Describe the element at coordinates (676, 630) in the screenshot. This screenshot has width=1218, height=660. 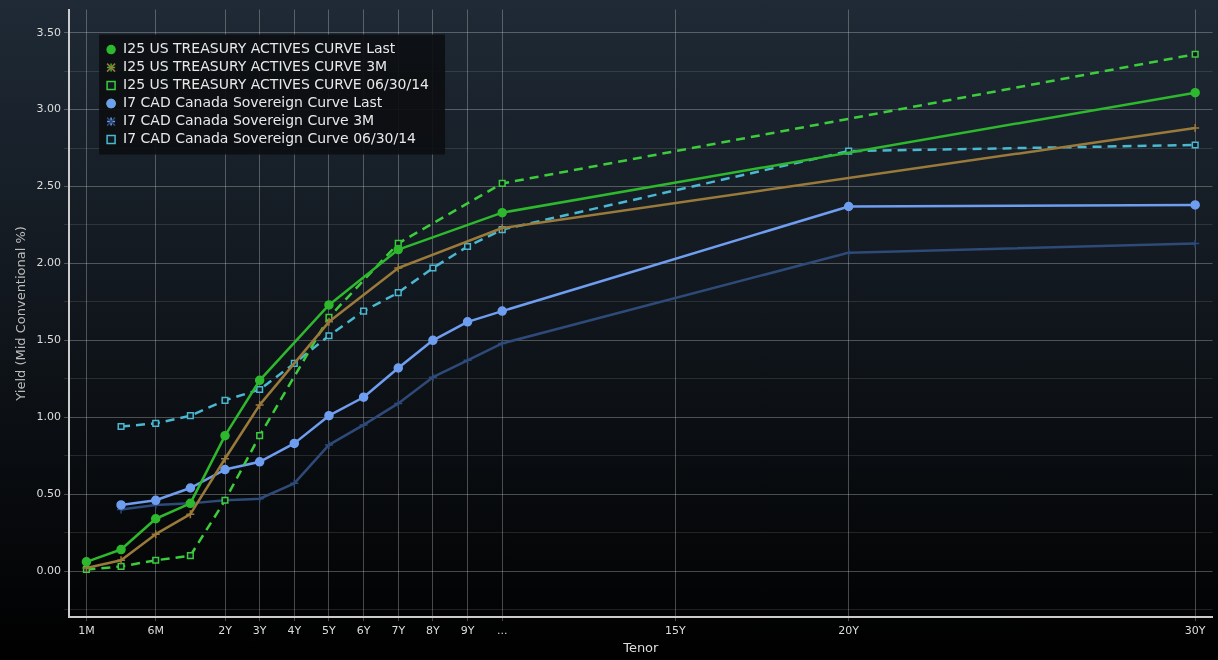
I see `x-tick-label: 15Y` at that location.